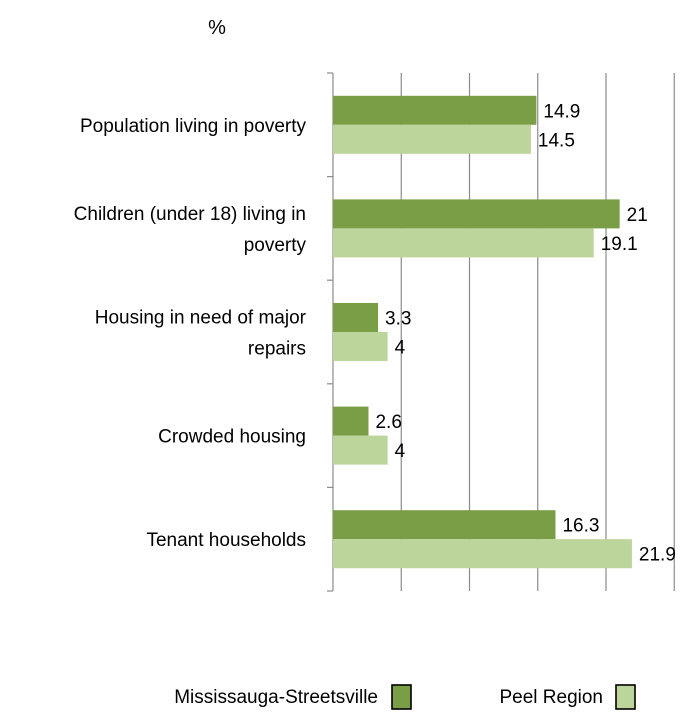  I want to click on data-label: 21, so click(637, 215).